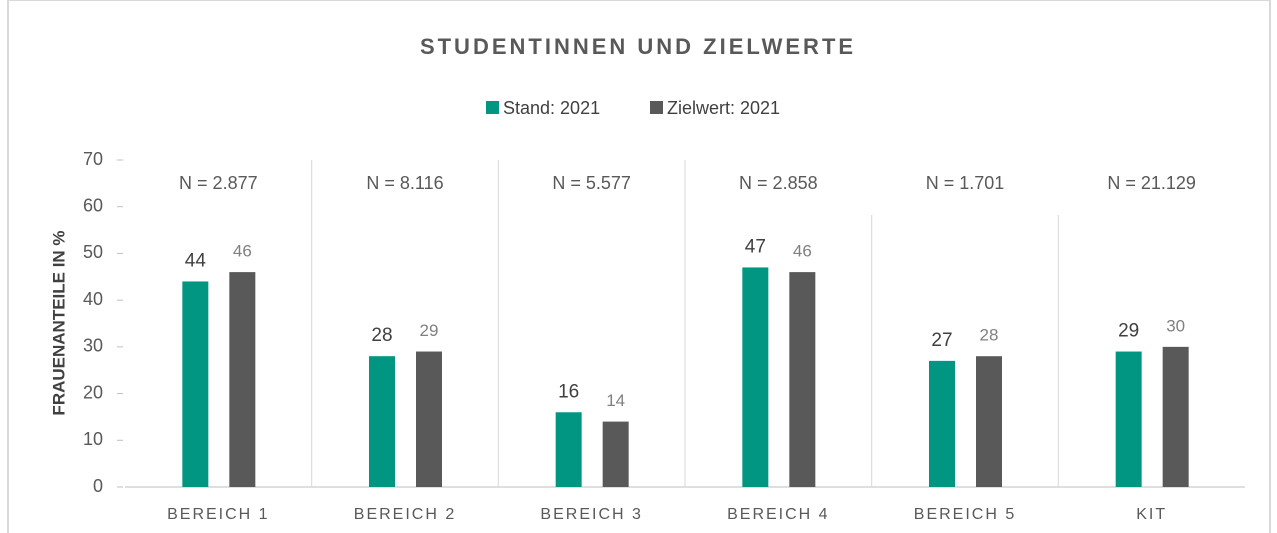  What do you see at coordinates (404, 183) in the screenshot?
I see `annotation: N = 8.116` at bounding box center [404, 183].